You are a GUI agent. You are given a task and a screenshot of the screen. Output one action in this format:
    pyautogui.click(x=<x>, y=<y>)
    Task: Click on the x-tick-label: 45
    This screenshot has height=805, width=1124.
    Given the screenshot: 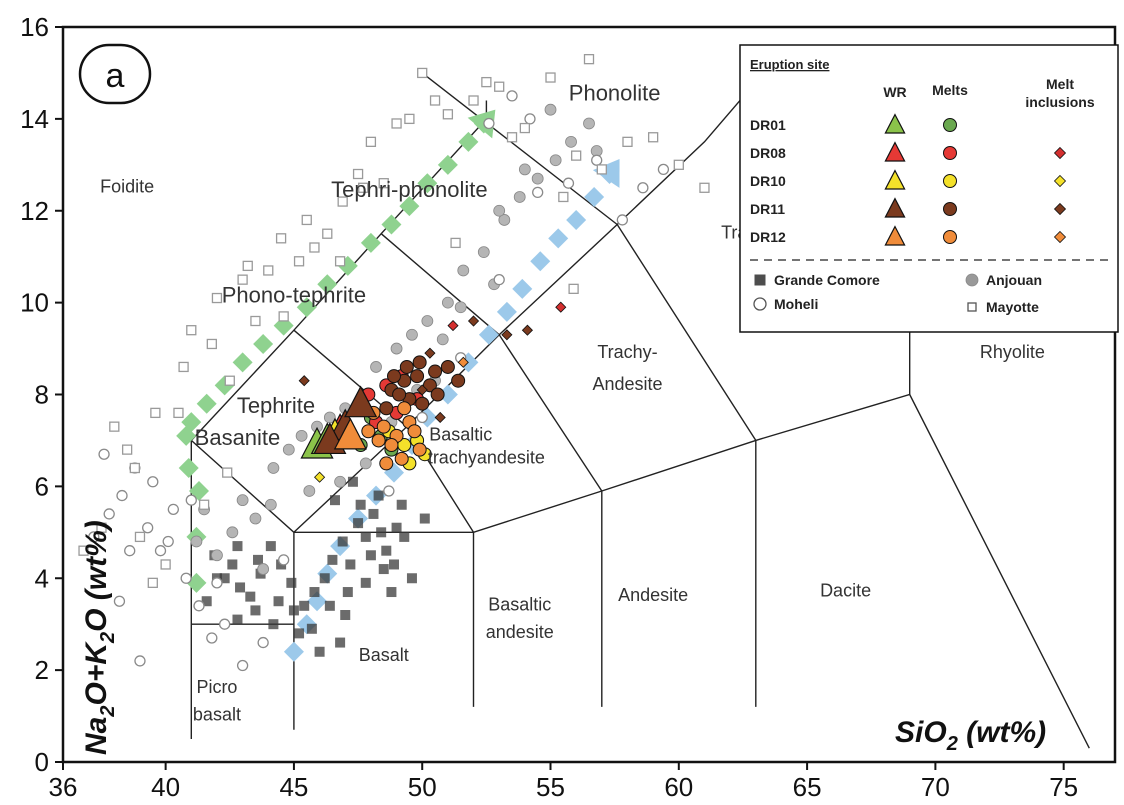 What is the action you would take?
    pyautogui.click(x=293, y=787)
    